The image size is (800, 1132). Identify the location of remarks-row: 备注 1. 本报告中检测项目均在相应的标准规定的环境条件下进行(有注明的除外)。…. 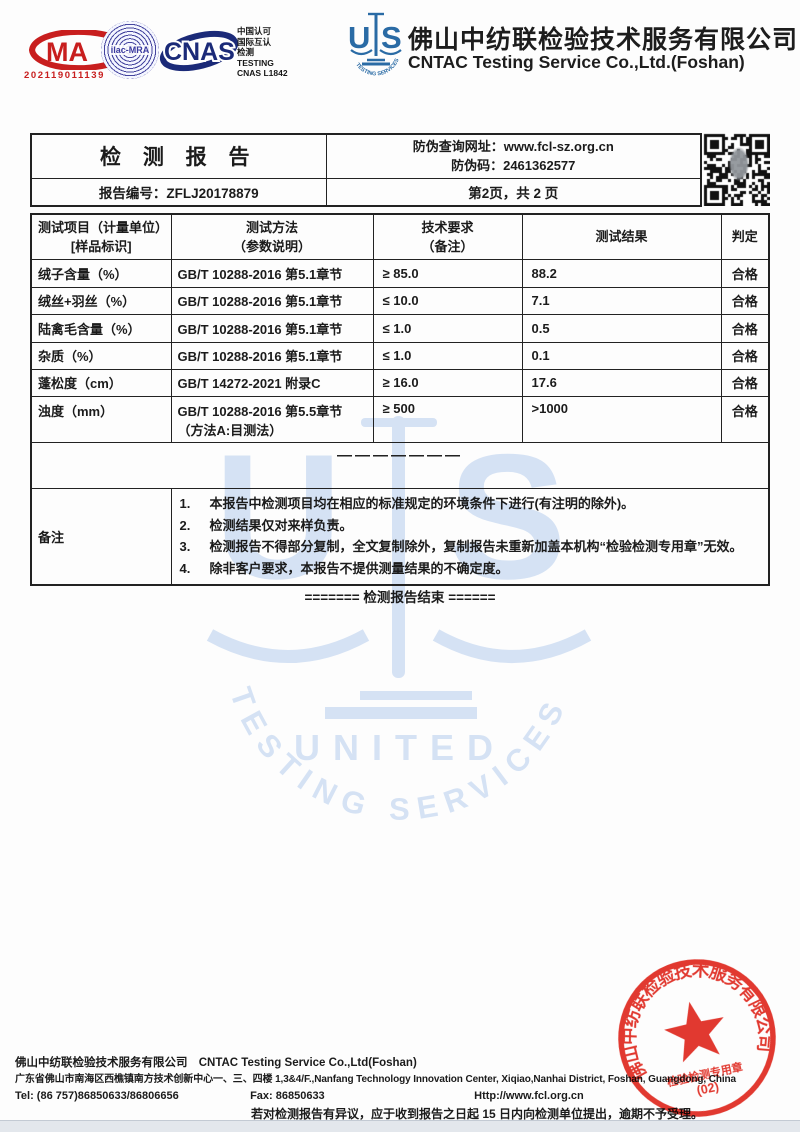
(400, 536).